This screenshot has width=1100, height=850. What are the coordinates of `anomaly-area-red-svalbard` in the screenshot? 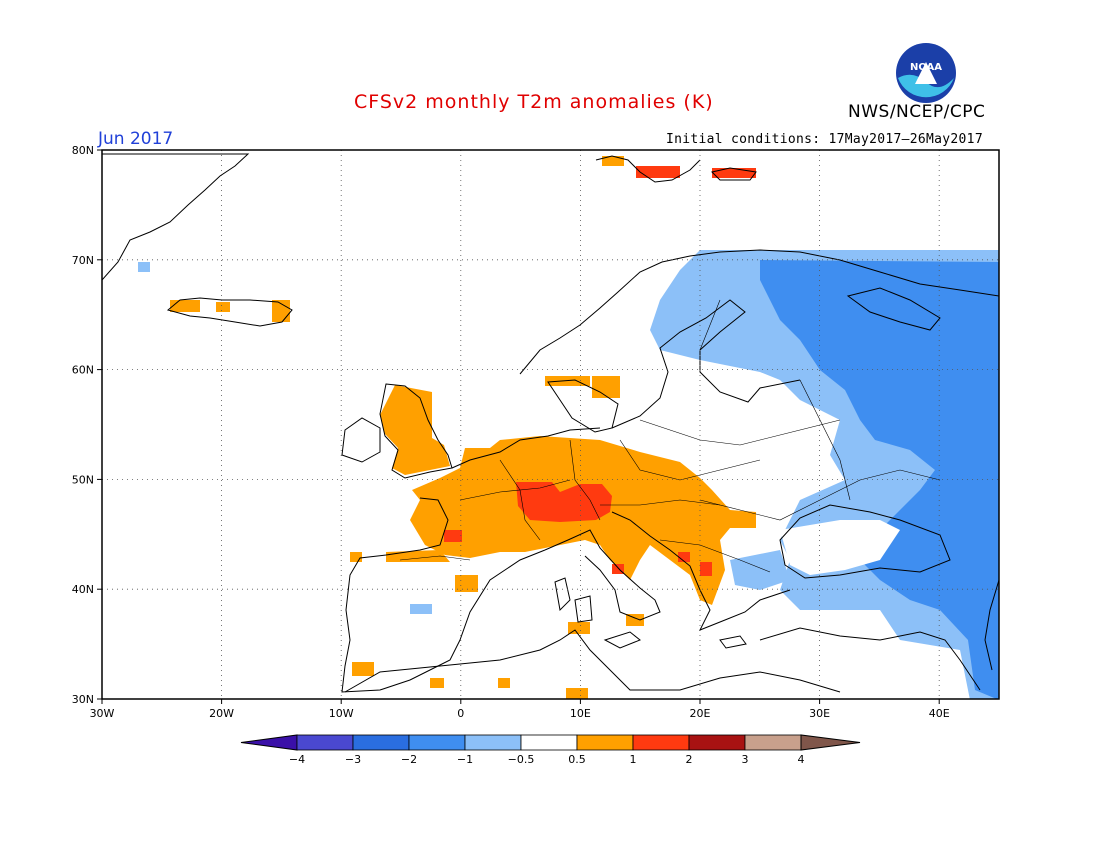 It's located at (658, 172).